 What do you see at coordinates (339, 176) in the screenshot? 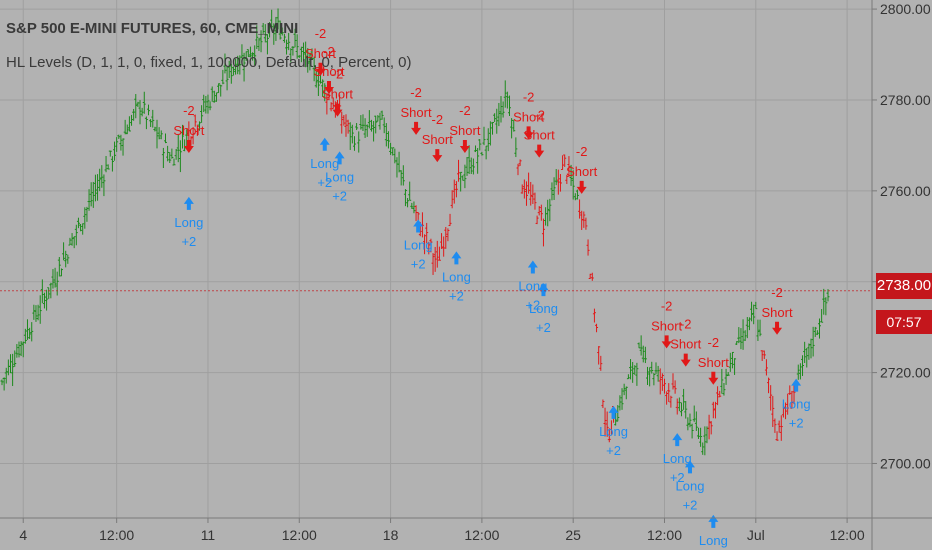
I see `signal-label: Long` at bounding box center [339, 176].